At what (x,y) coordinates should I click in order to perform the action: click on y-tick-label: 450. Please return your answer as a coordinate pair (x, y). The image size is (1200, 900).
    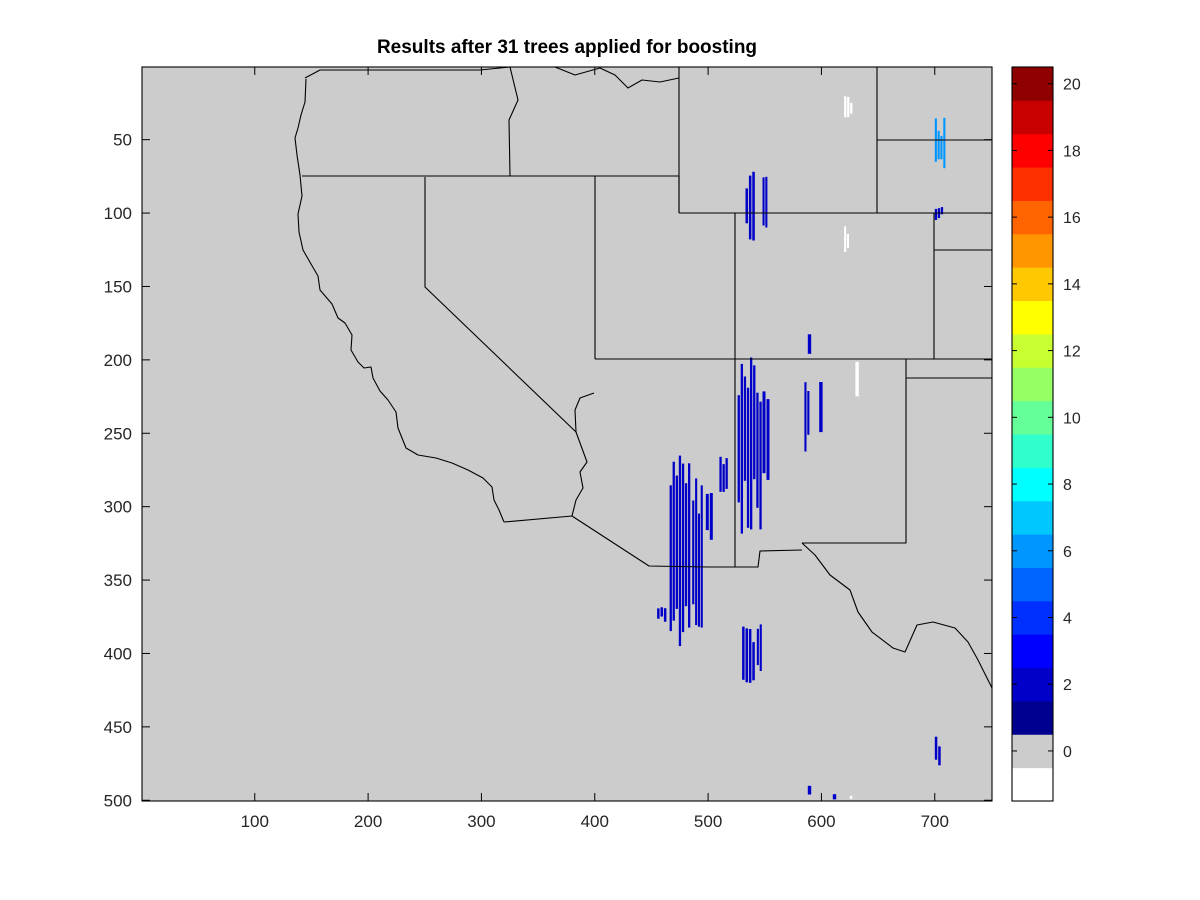
    Looking at the image, I should click on (118, 727).